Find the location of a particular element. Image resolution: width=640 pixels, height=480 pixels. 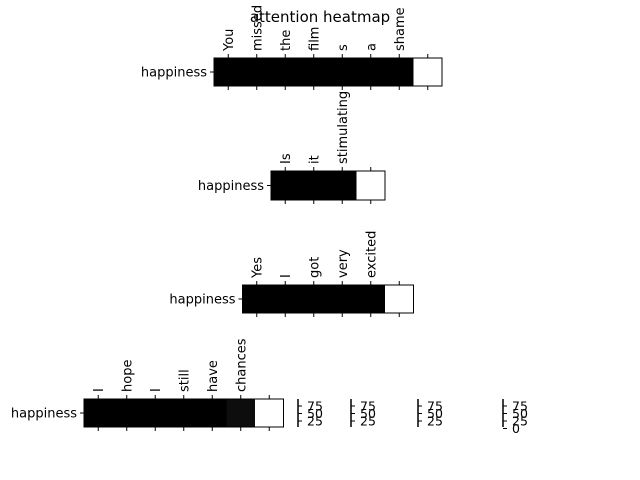

token-label: got is located at coordinates (314, 267).